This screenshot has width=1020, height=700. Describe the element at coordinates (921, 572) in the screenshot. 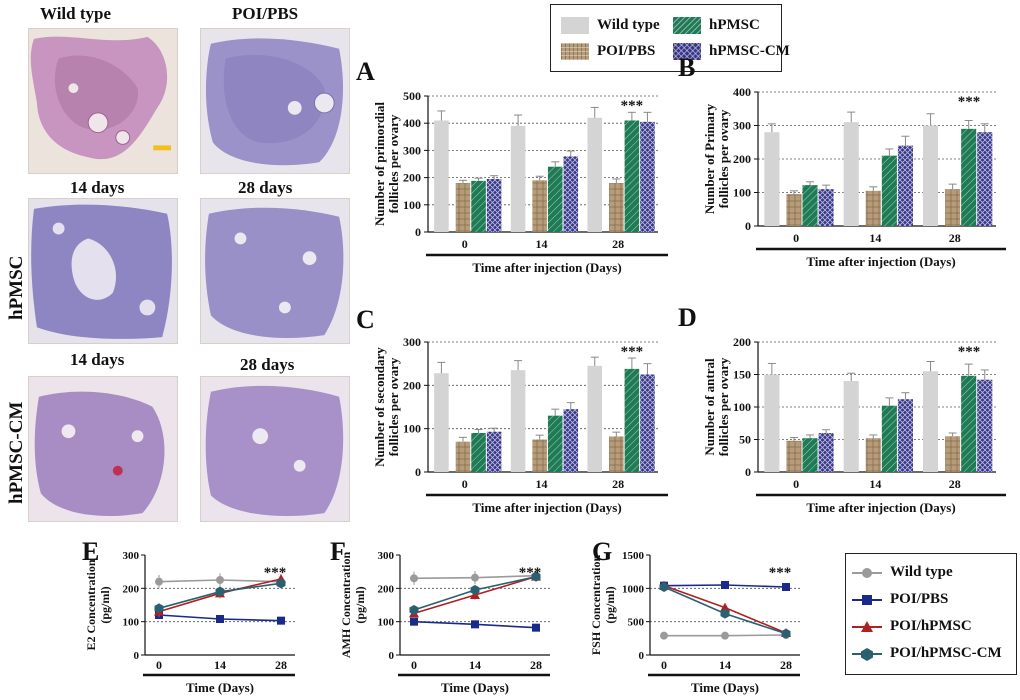

I see `legend-label: Wild type` at that location.